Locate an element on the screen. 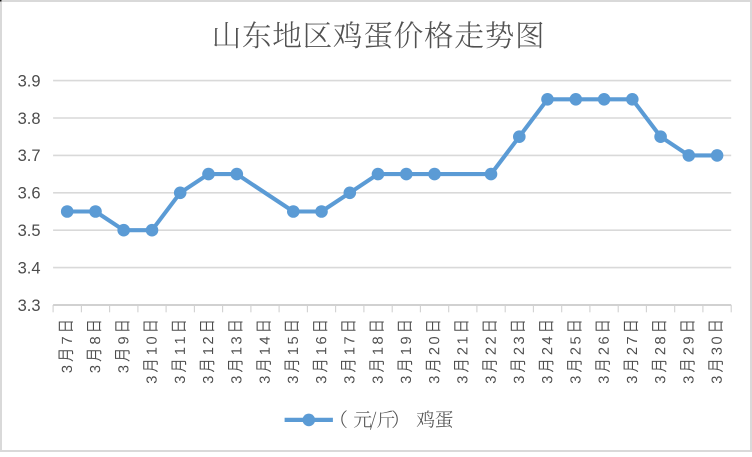  svg-text: 3.5 is located at coordinates (29, 231).